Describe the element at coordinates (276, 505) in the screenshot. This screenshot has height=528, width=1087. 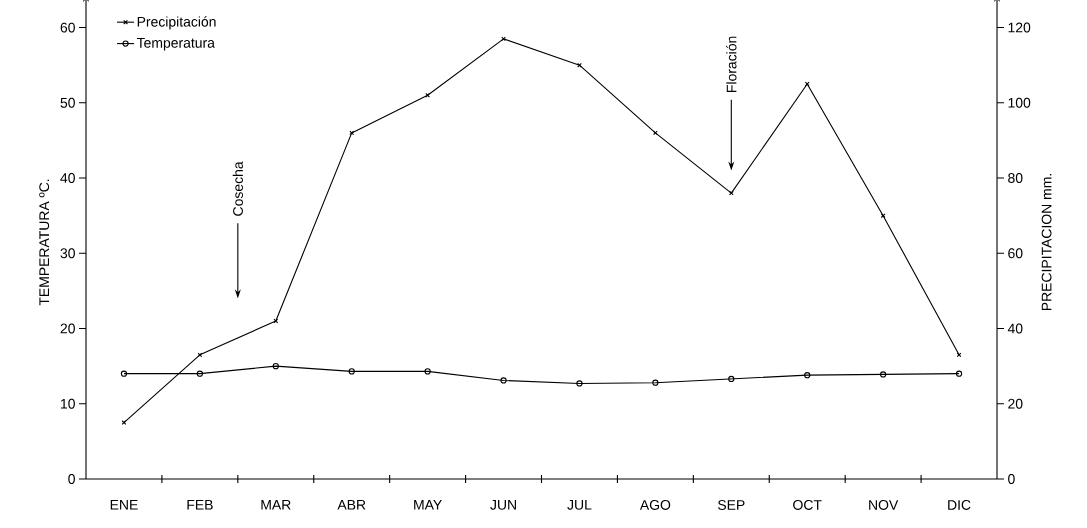
I see `x-tick-label: MAR` at that location.